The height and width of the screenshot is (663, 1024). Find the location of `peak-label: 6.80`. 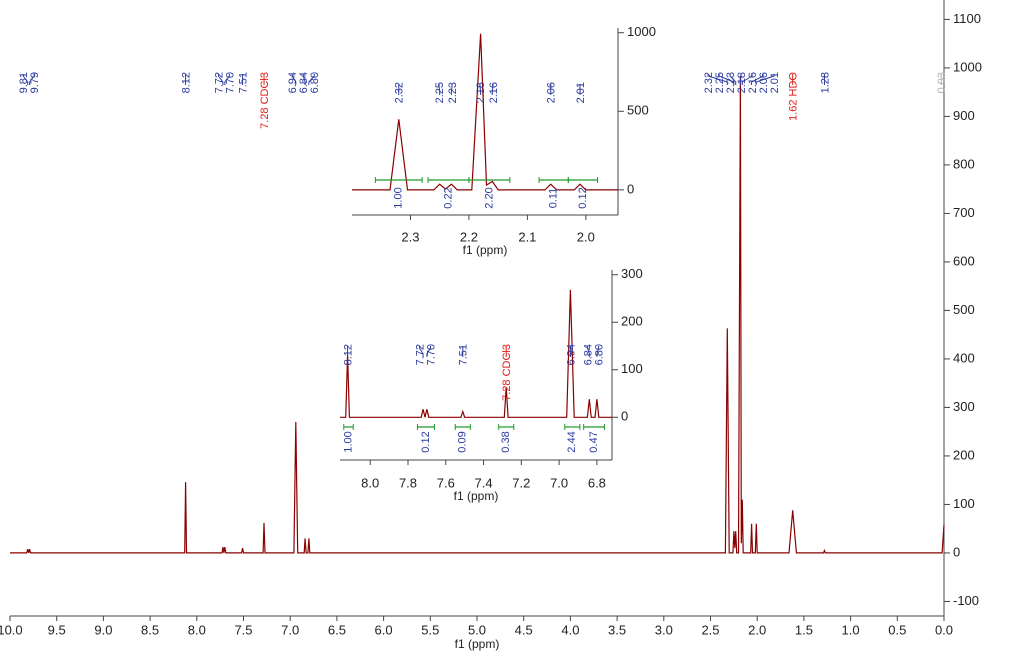

peak-label: 6.80 is located at coordinates (600, 354).